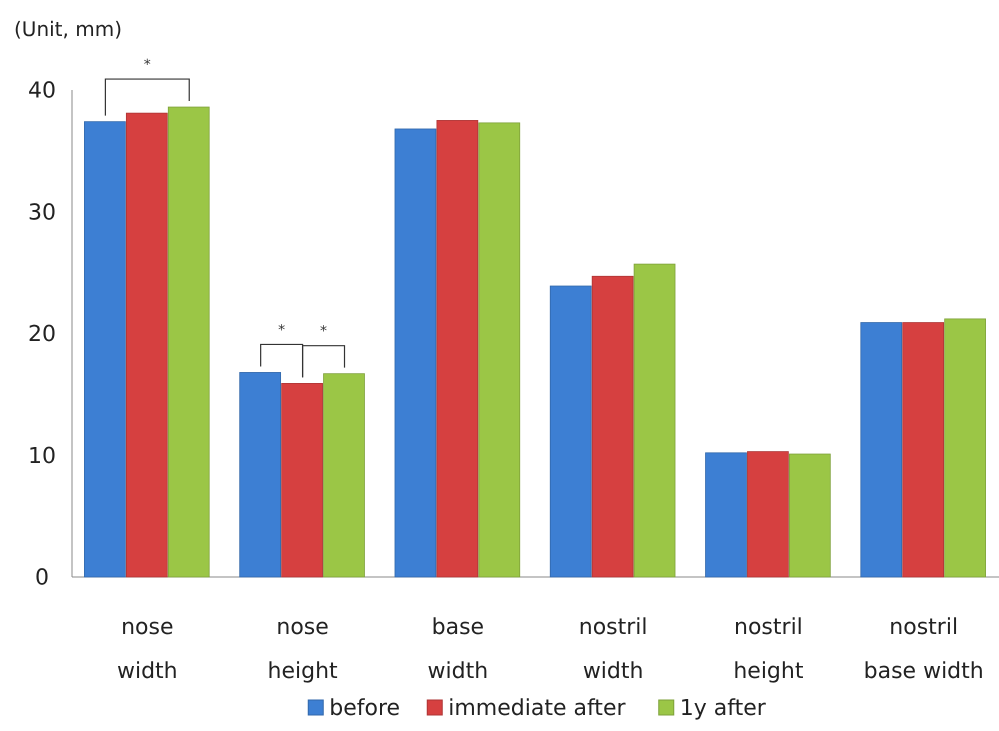 This screenshot has width=999, height=731. Describe the element at coordinates (768, 649) in the screenshot. I see `x-tick-label: nostril height` at that location.